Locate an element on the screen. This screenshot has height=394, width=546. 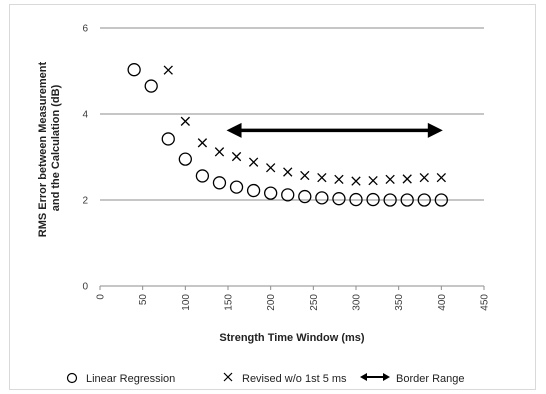
x-tick-label-250: 250 is located at coordinates (314, 302).